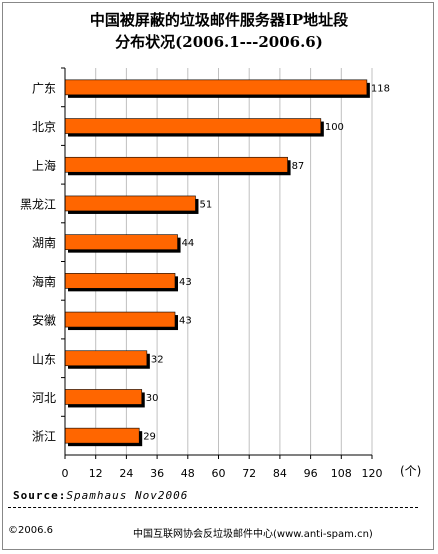 The height and width of the screenshot is (554, 438). What do you see at coordinates (188, 243) in the screenshot?
I see `value-label: 44` at bounding box center [188, 243].